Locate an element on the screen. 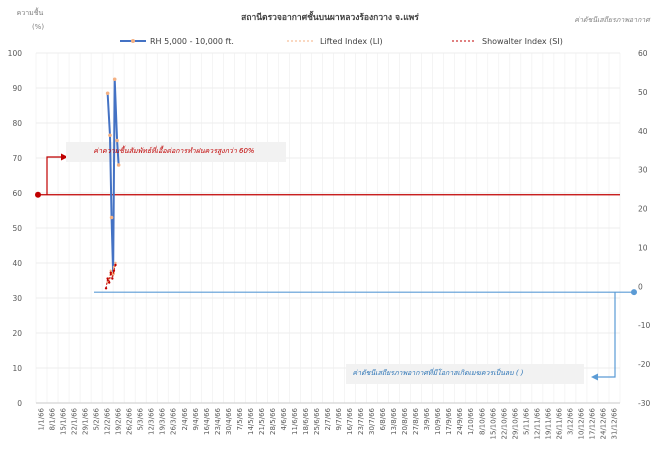  x-tick-label: 3/9/66 is located at coordinates (427, 418).